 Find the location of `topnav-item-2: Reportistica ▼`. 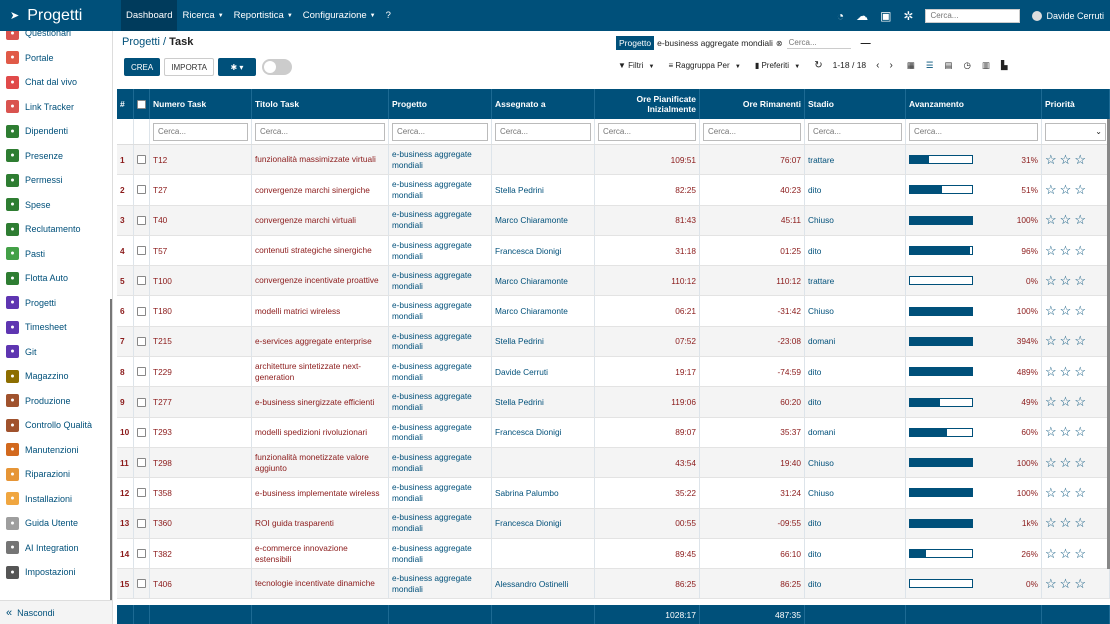

topnav-item-2: Reportistica ▼ is located at coordinates (263, 15).